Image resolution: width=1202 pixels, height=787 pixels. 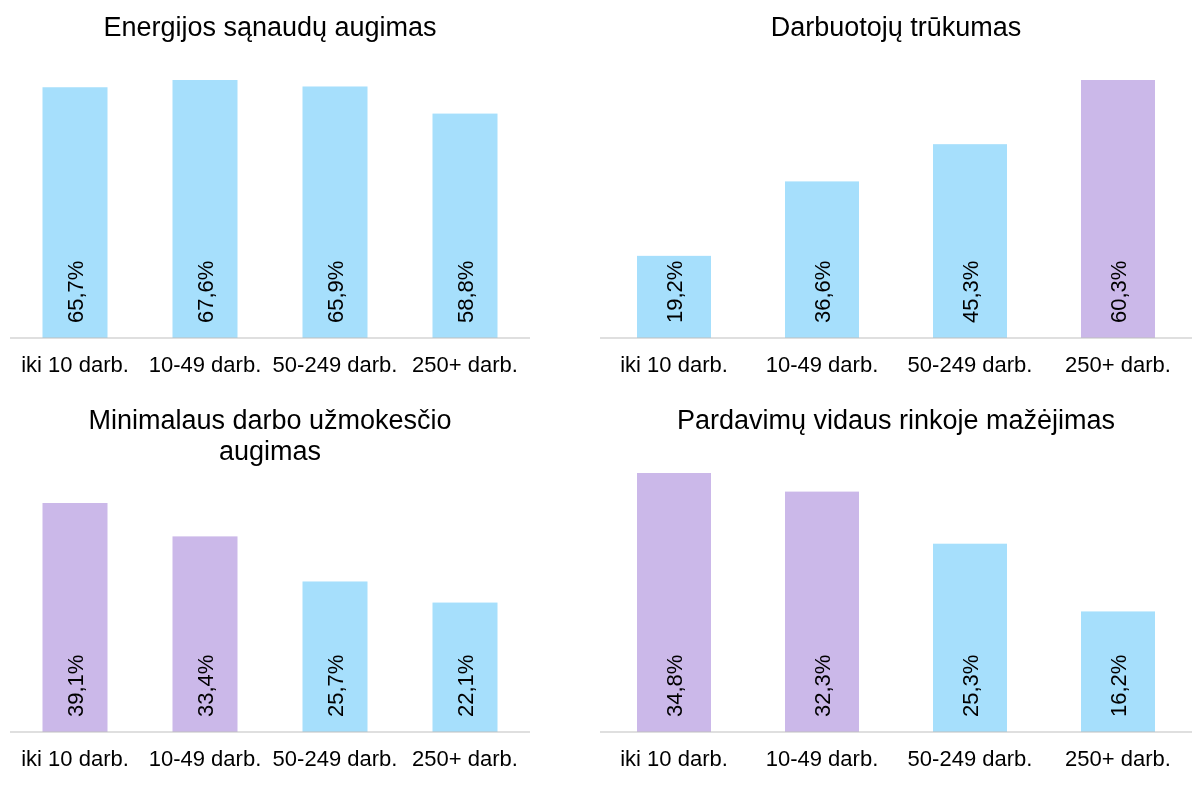 I want to click on data-label: 32,3%, so click(x=822, y=685).